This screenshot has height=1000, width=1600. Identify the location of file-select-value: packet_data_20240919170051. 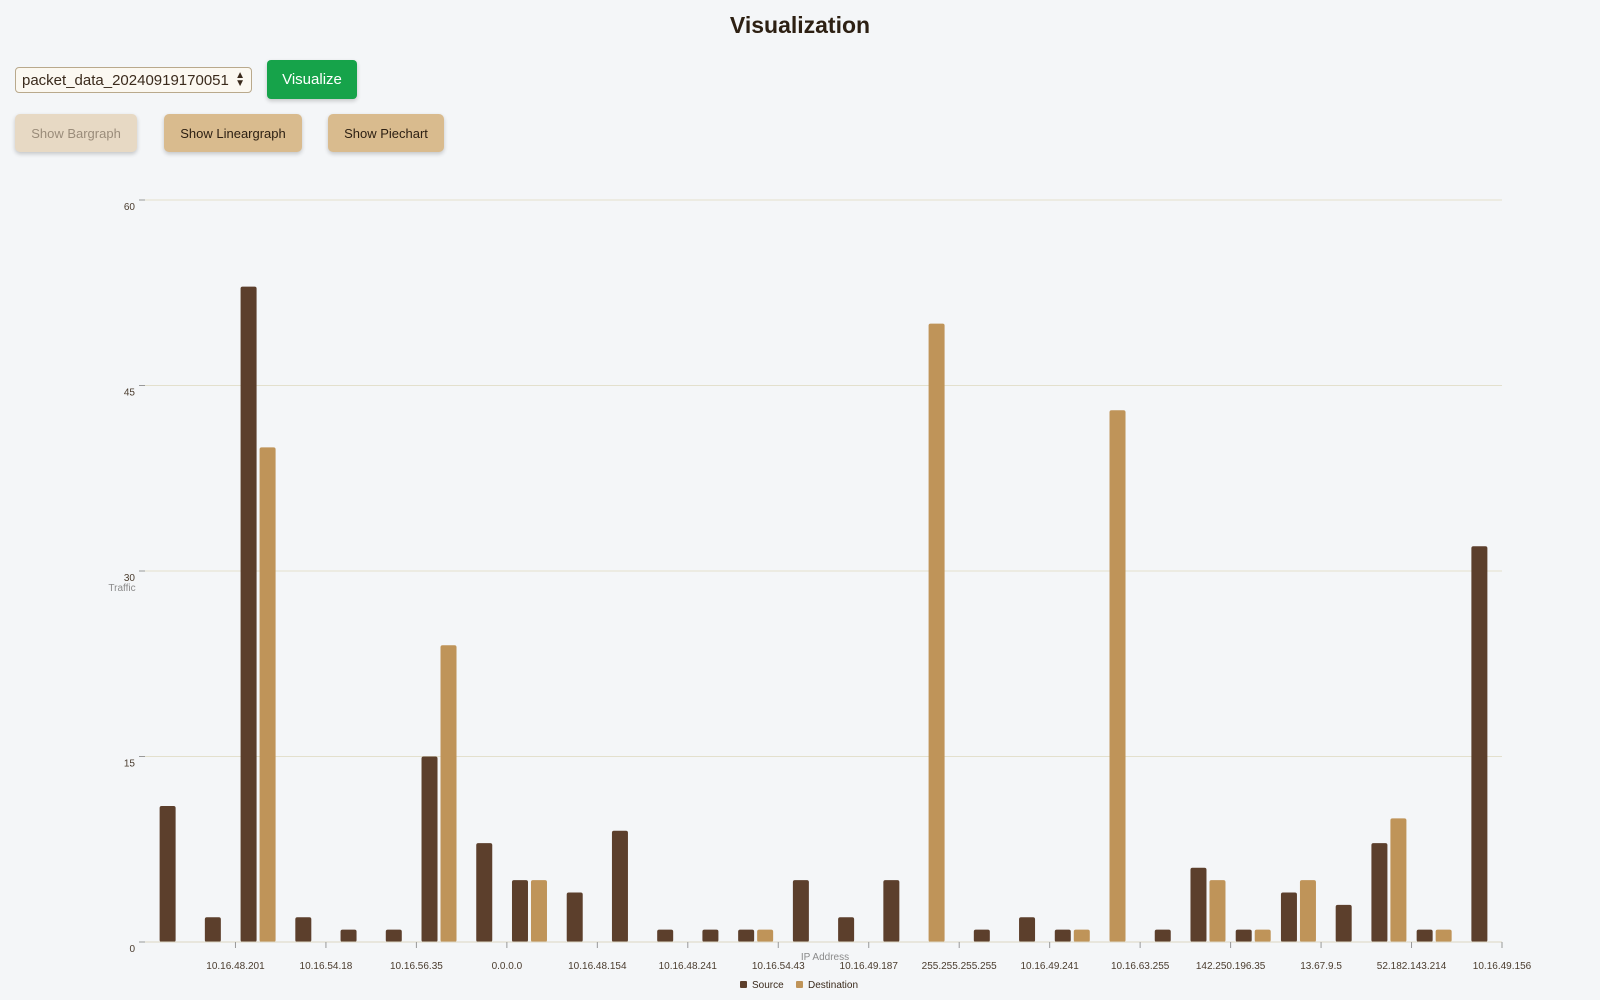
(125, 80).